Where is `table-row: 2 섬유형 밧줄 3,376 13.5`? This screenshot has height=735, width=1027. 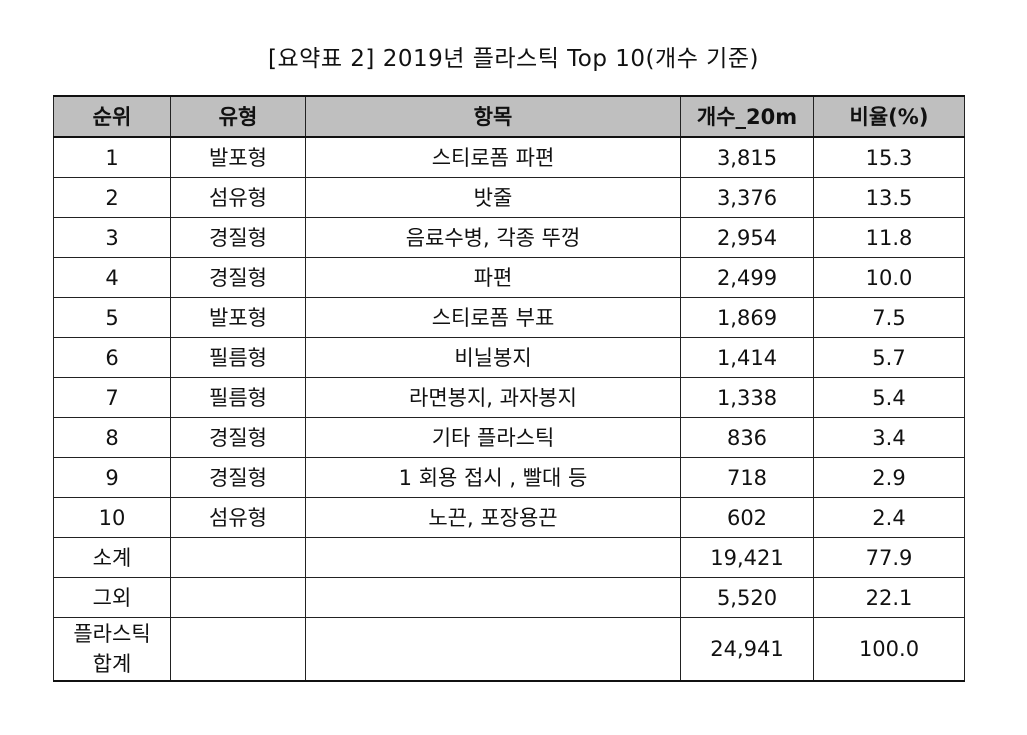 table-row: 2 섬유형 밧줄 3,376 13.5 is located at coordinates (509, 197).